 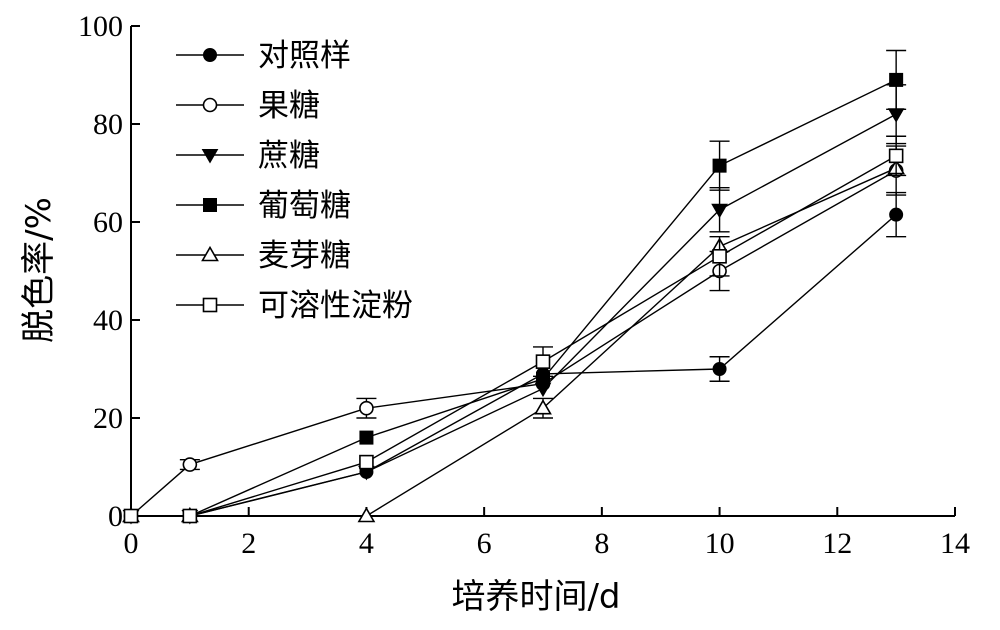 I want to click on legend-item-5: 麦芽糖, so click(x=263, y=256).